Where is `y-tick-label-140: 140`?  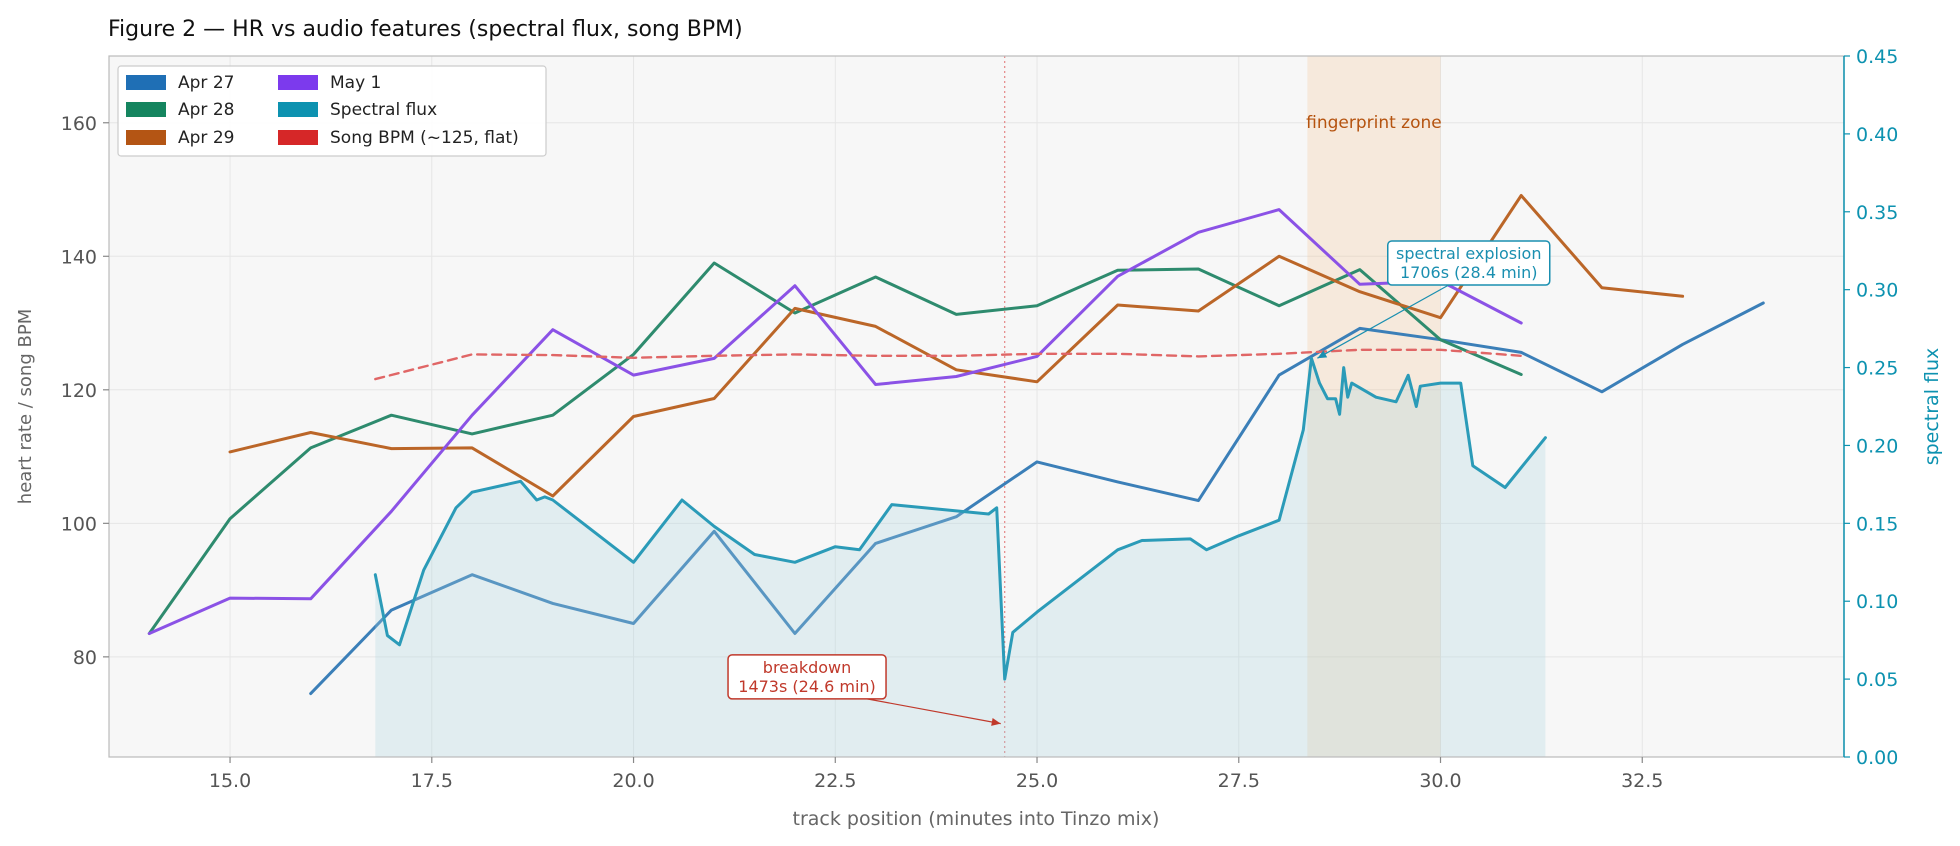
y-tick-label-140: 140 is located at coordinates (79, 257).